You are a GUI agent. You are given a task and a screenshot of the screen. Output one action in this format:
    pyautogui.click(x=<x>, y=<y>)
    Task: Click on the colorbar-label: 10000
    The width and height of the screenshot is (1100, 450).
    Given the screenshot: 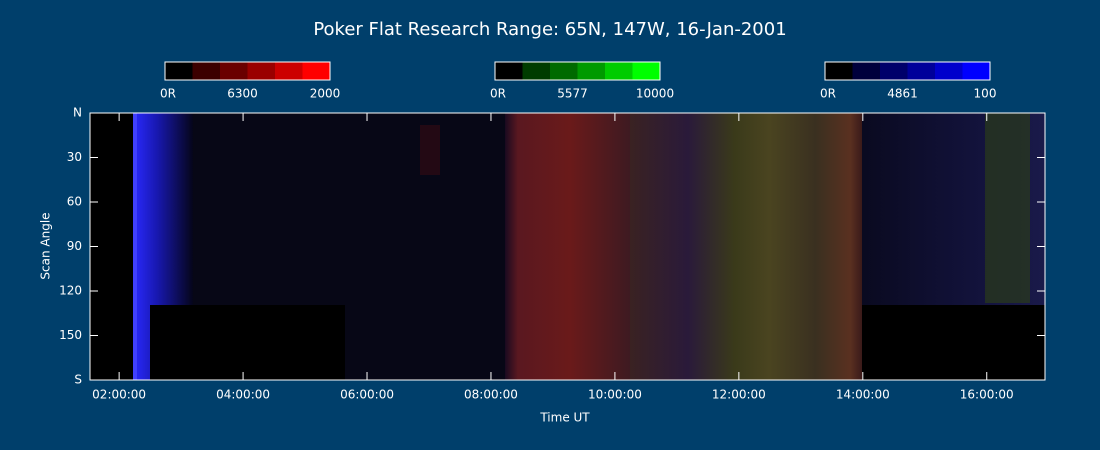 What is the action you would take?
    pyautogui.click(x=655, y=94)
    